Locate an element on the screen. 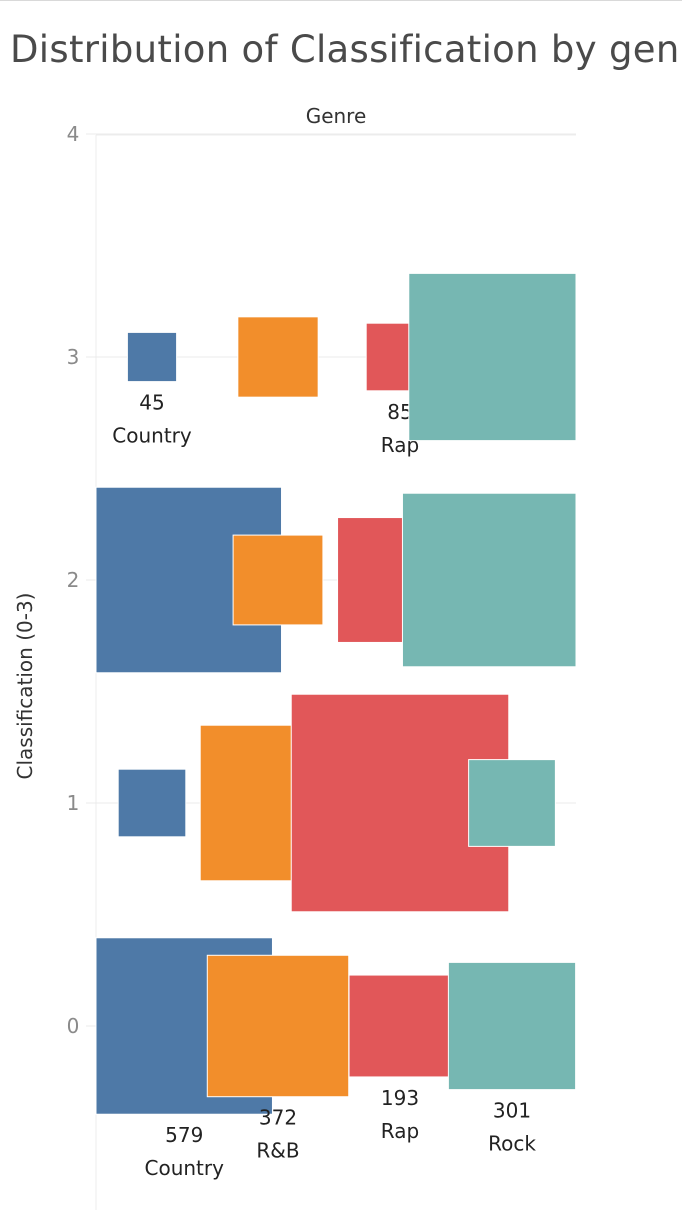 The height and width of the screenshot is (1210, 682). value-label-rap-class-0: 193 is located at coordinates (400, 1098).